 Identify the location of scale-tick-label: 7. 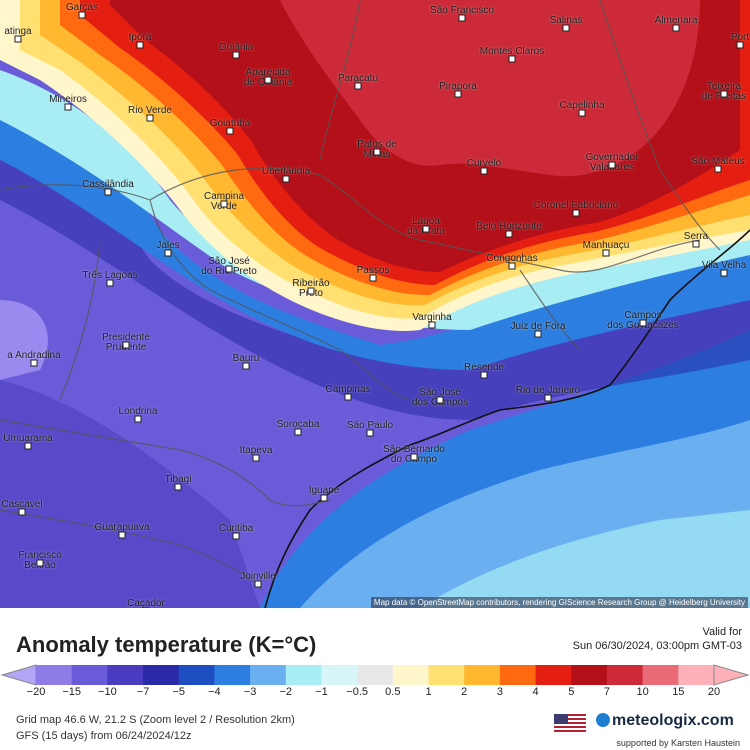
(606, 692).